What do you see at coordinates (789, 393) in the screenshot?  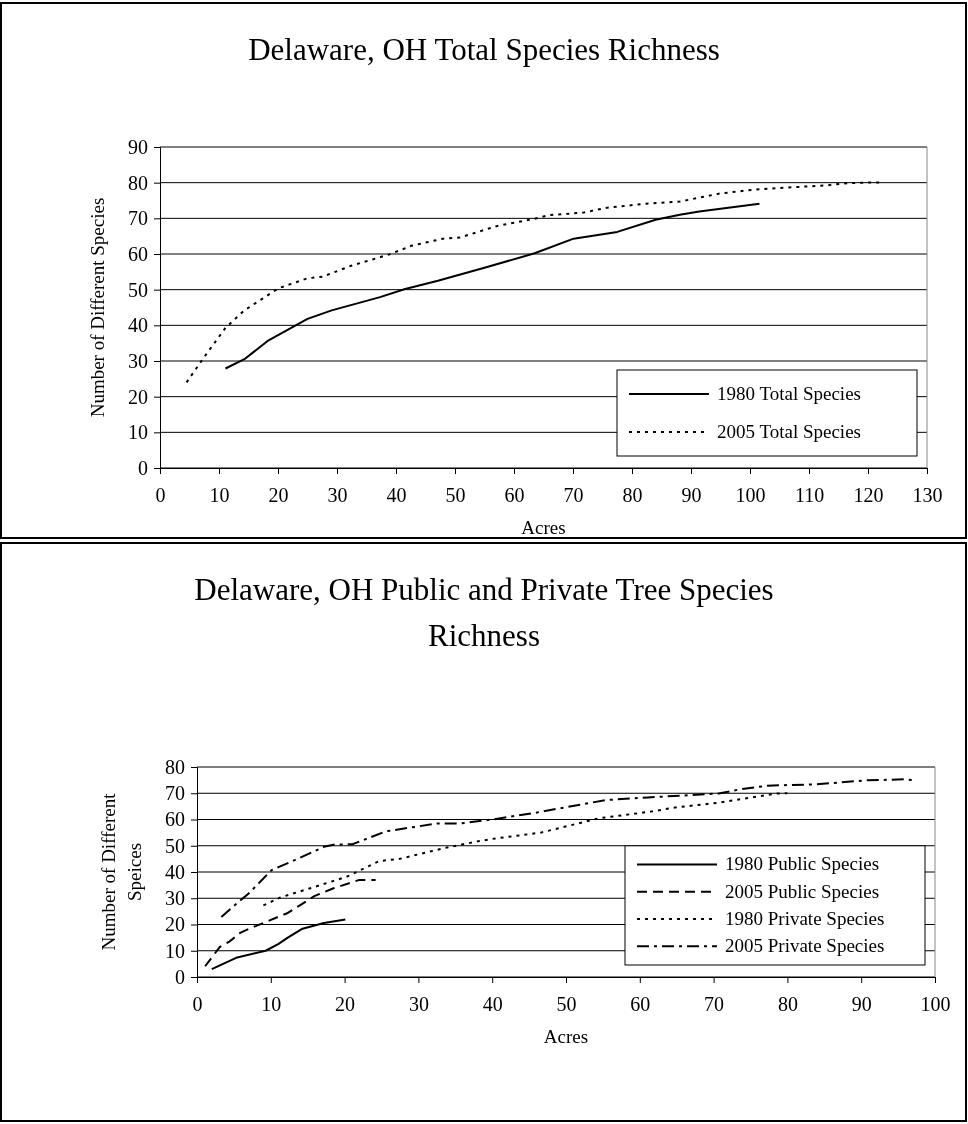 I see `legend-label: 1980 Total Species` at bounding box center [789, 393].